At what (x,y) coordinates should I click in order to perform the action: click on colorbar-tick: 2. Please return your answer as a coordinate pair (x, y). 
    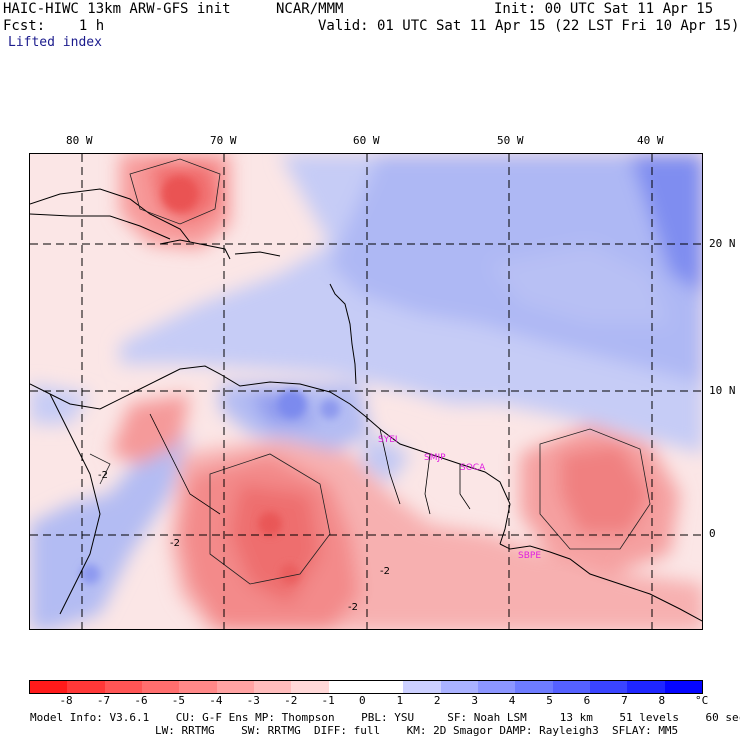
    Looking at the image, I should click on (437, 700).